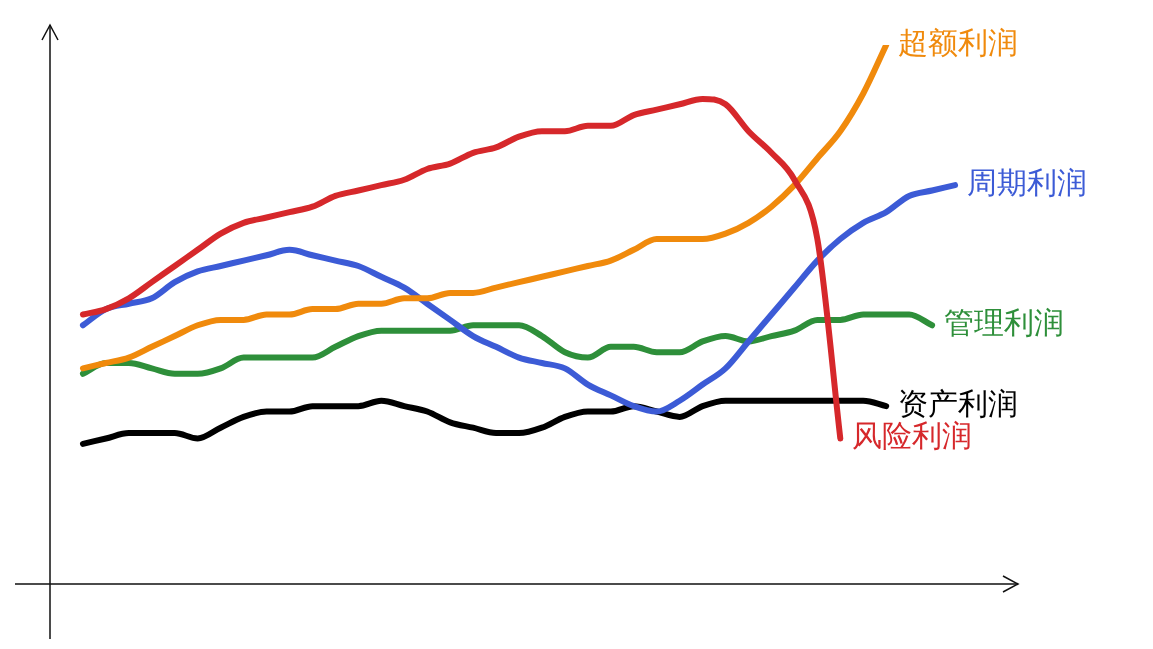  What do you see at coordinates (958, 403) in the screenshot?
I see `series-label: 资产利润` at bounding box center [958, 403].